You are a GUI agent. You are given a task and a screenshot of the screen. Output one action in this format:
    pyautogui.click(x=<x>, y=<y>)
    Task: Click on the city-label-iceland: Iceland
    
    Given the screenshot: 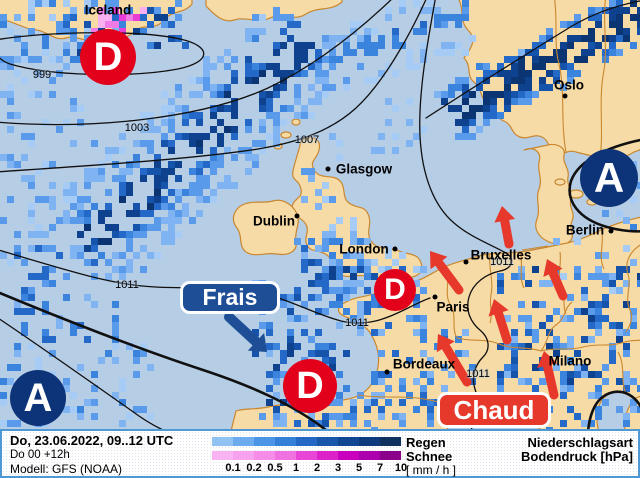 What is the action you would take?
    pyautogui.click(x=108, y=10)
    